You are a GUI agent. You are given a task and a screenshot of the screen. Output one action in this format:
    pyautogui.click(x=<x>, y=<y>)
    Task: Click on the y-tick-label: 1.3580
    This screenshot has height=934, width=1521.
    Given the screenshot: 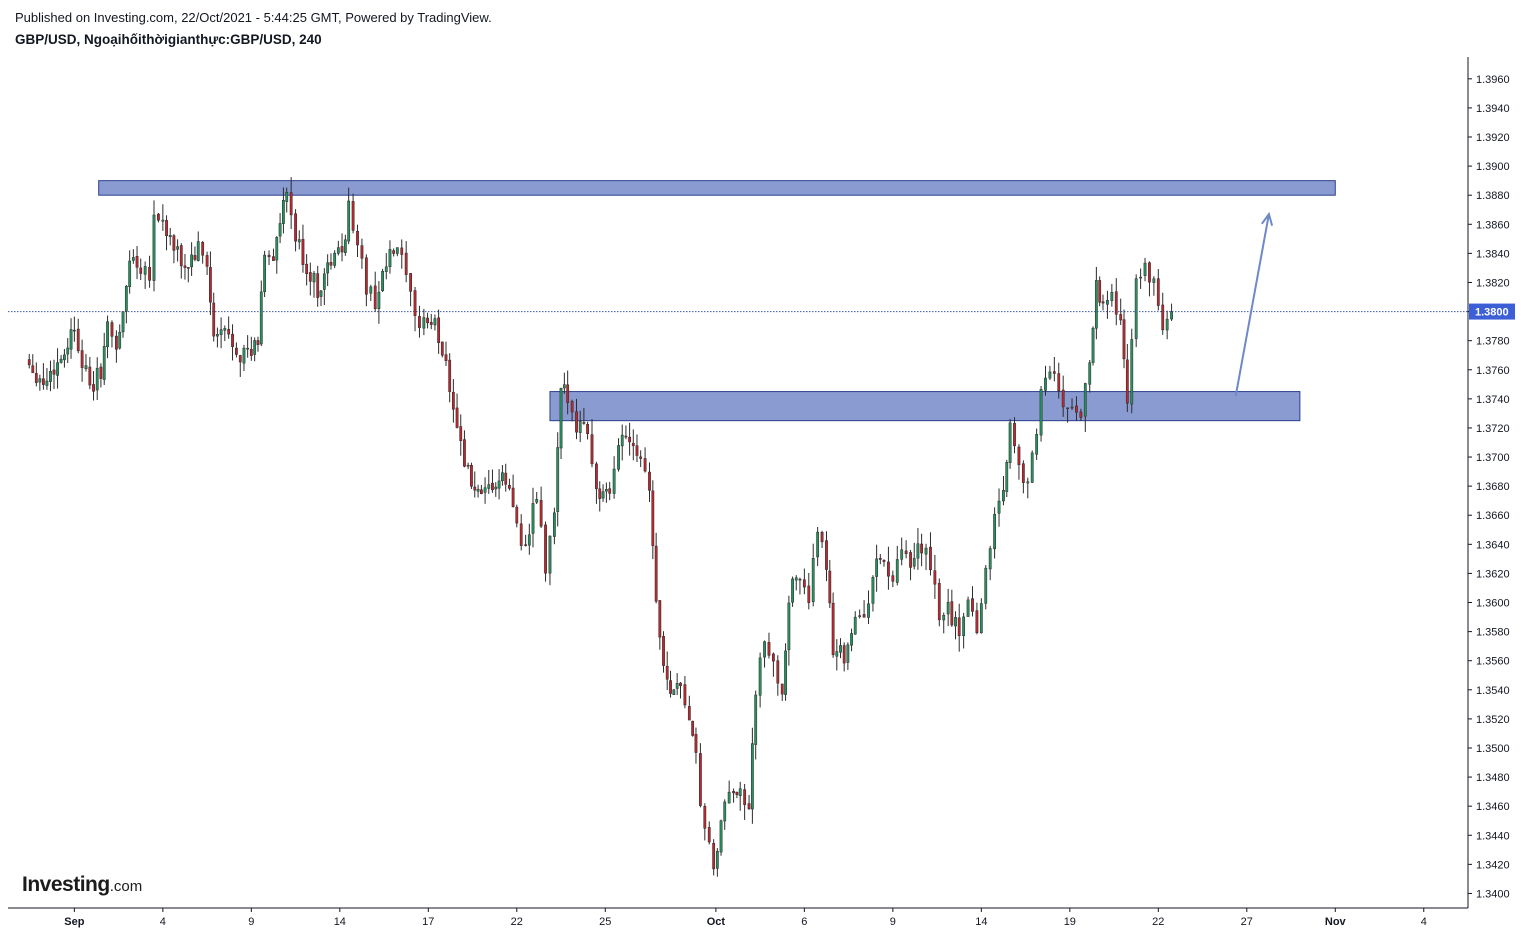 What is the action you would take?
    pyautogui.click(x=1493, y=633)
    